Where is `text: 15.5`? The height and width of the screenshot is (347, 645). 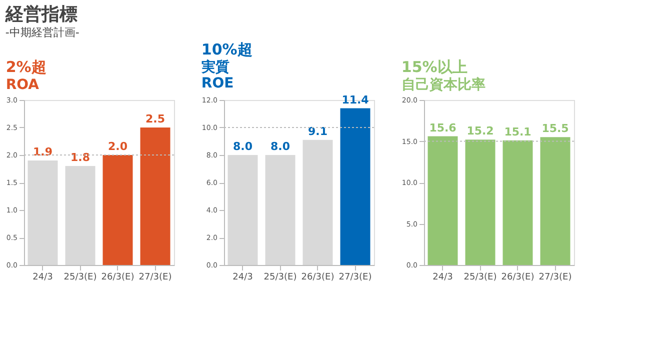 text: 15.5 is located at coordinates (555, 129).